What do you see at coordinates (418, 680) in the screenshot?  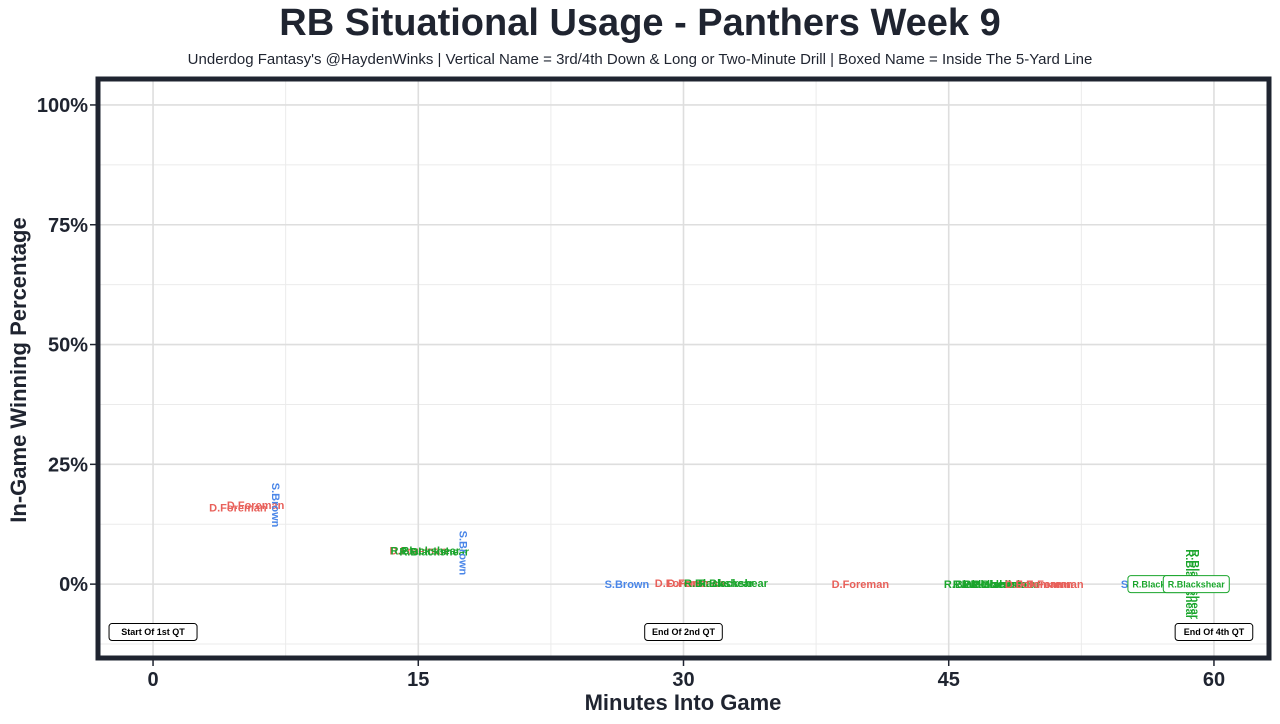 I see `x-tick-label: 15` at bounding box center [418, 680].